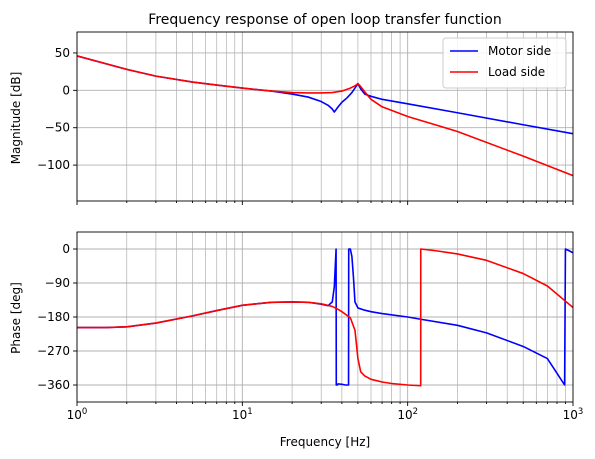 The image size is (595, 459). Describe the element at coordinates (16, 318) in the screenshot. I see `phase-ylabel: Phase [deg]` at that location.